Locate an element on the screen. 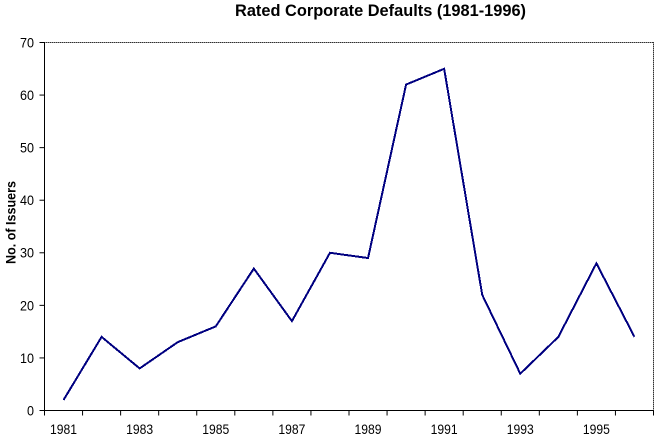  svg-text: 50 is located at coordinates (27, 148).